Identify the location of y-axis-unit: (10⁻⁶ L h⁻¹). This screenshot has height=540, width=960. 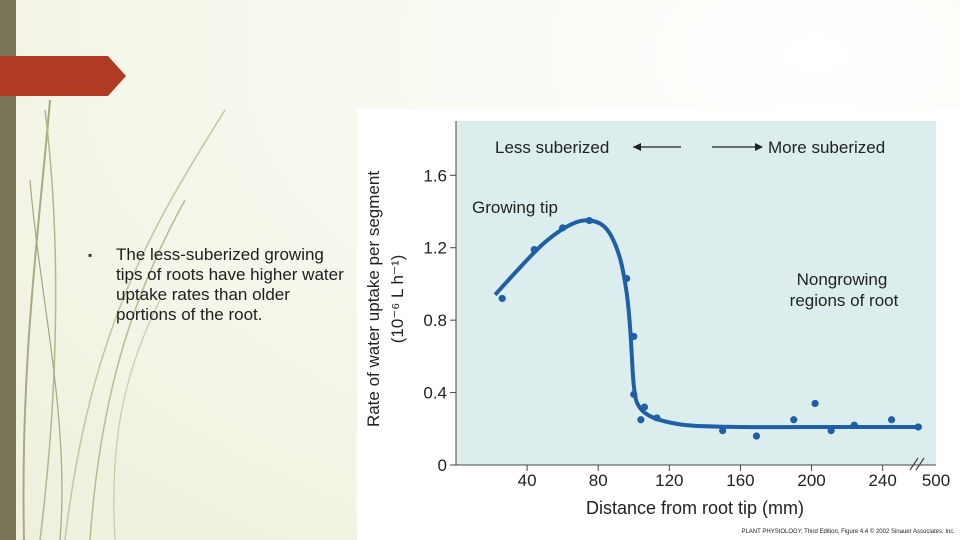
(397, 299).